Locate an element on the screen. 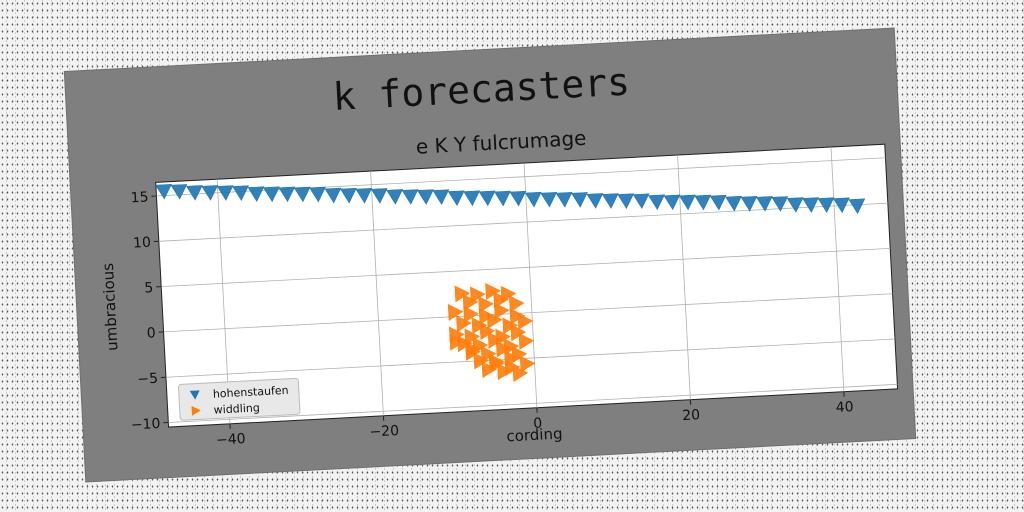  legend: hohenstaufen widdling is located at coordinates (239, 399).